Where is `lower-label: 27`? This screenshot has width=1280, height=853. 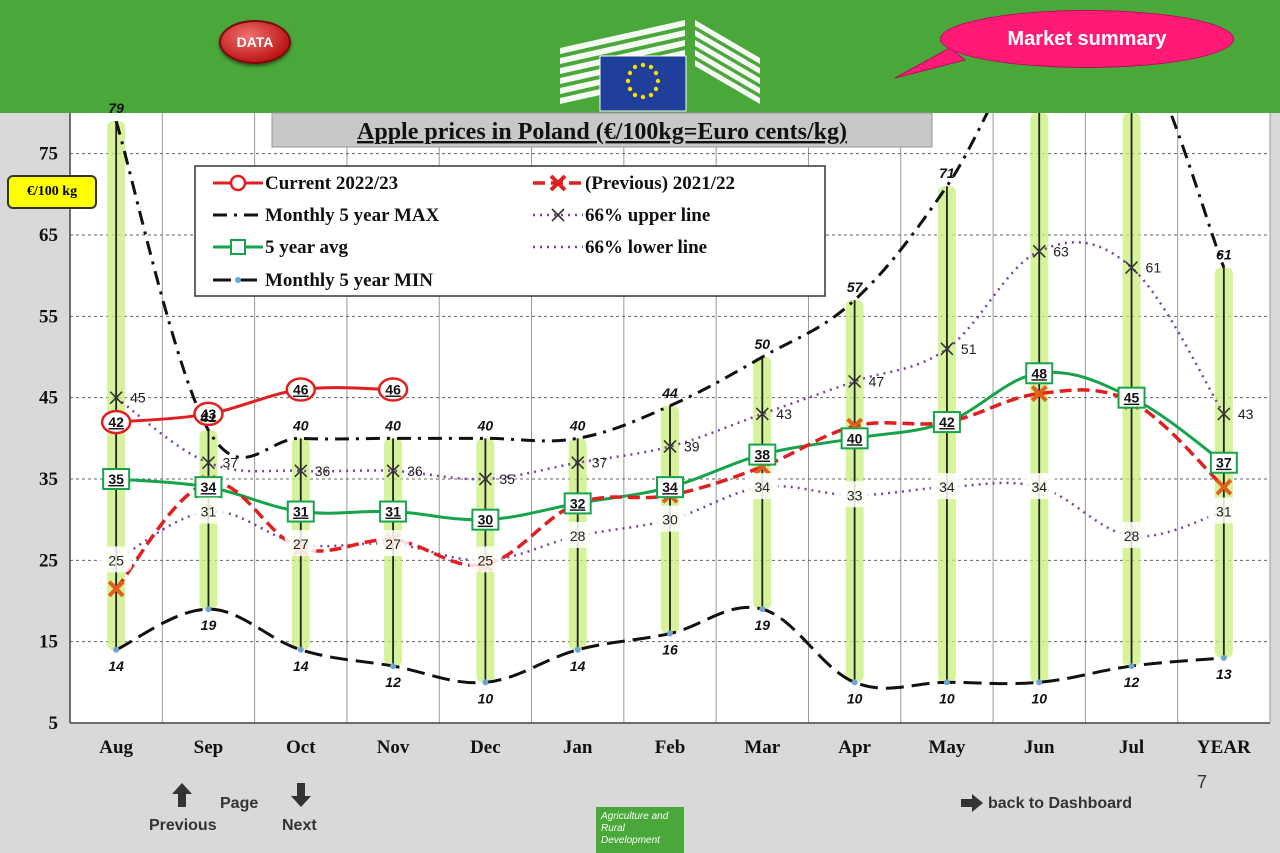 lower-label: 27 is located at coordinates (393, 544).